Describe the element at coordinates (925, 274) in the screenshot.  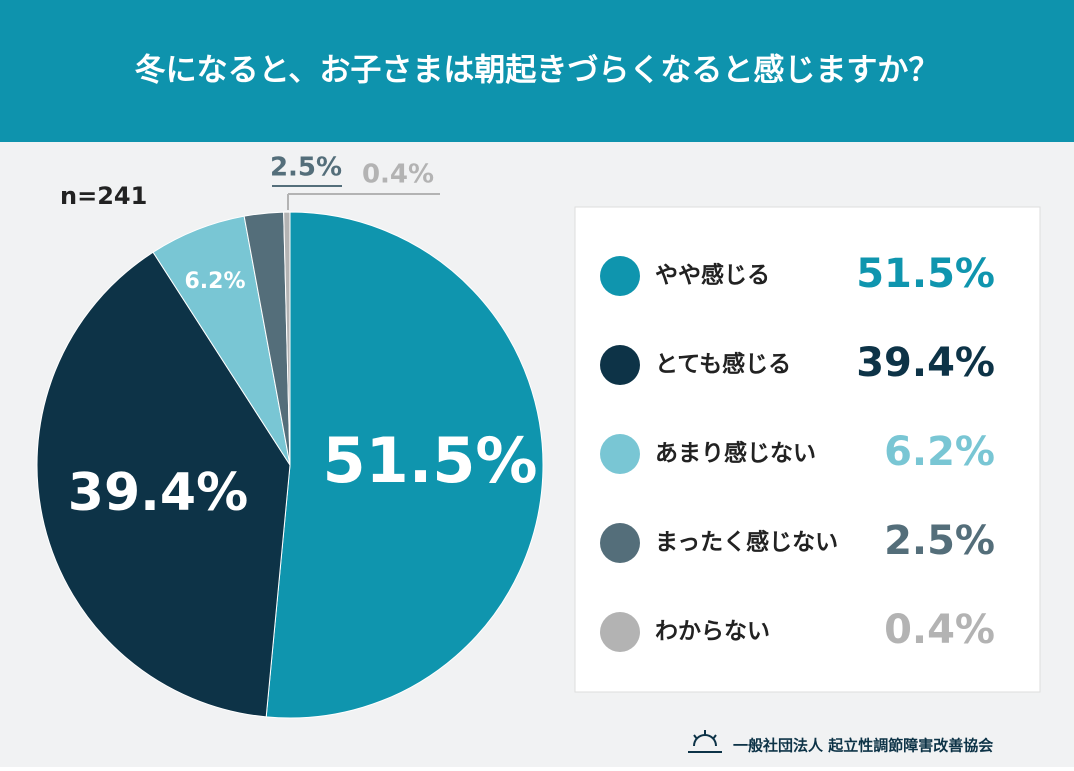
I see `legend-value: 51.5%` at that location.